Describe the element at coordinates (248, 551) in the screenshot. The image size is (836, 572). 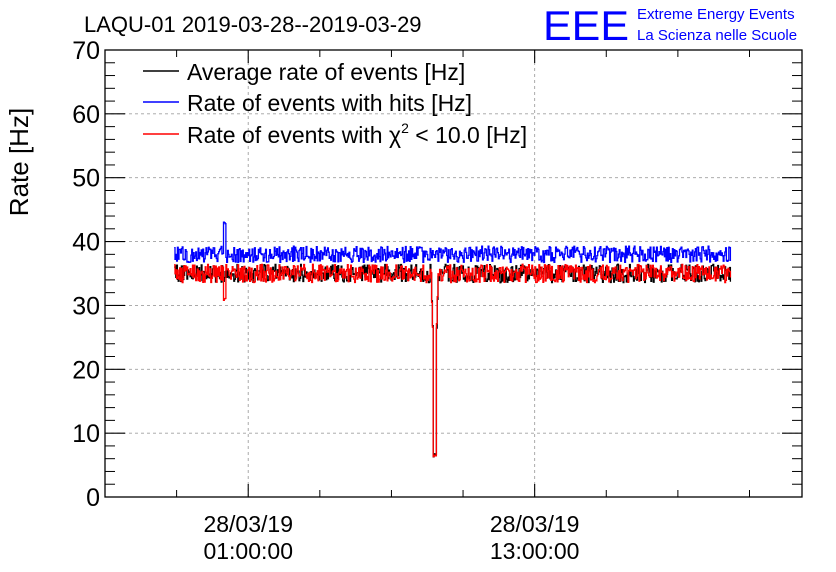
I see `x-tick-label-time: 01:00:00` at that location.